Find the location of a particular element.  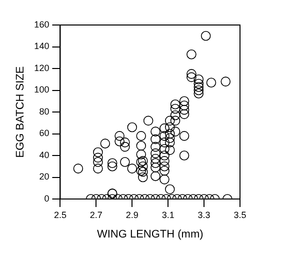

x-tick-label: 2.5 is located at coordinates (60, 215).